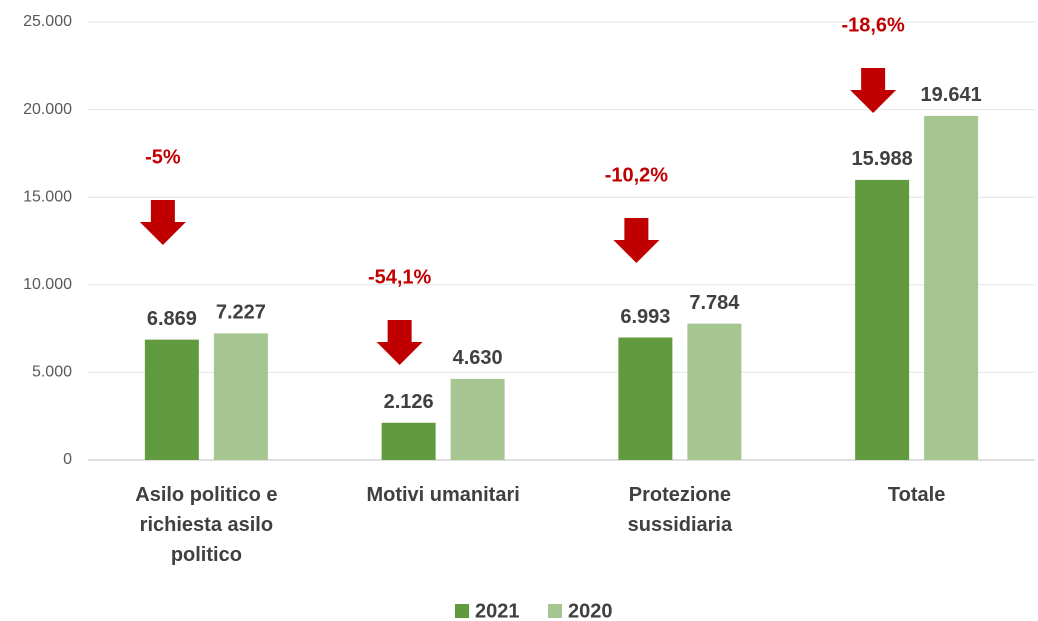 This screenshot has width=1038, height=621. What do you see at coordinates (47, 109) in the screenshot?
I see `y-tick-label: 20.000` at bounding box center [47, 109].